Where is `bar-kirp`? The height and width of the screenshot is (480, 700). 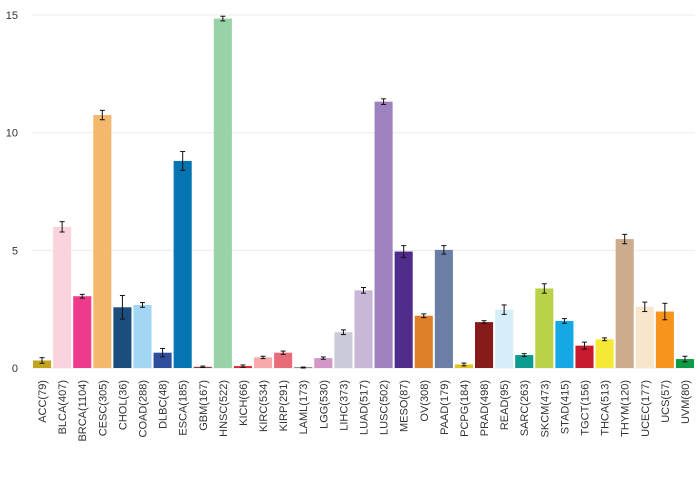 bar-kirp is located at coordinates (283, 360).